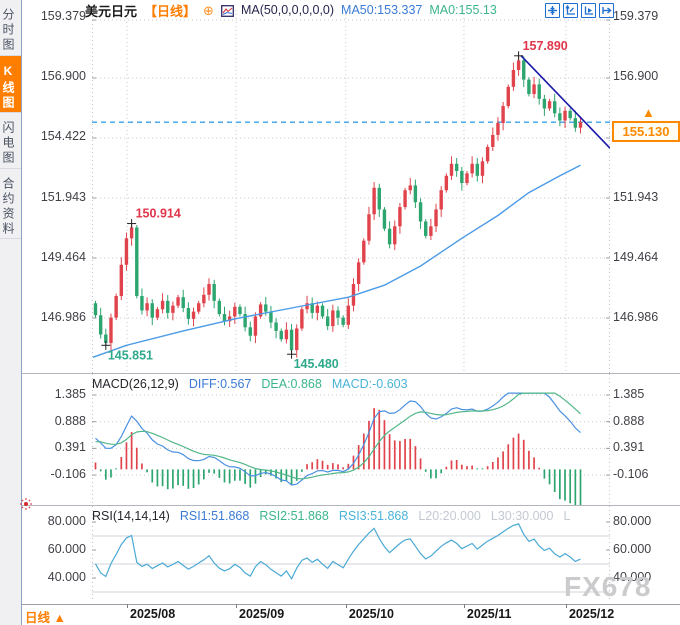  What do you see at coordinates (70, 447) in the screenshot?
I see `macd-axis-label-left: 0.391` at bounding box center [70, 447].